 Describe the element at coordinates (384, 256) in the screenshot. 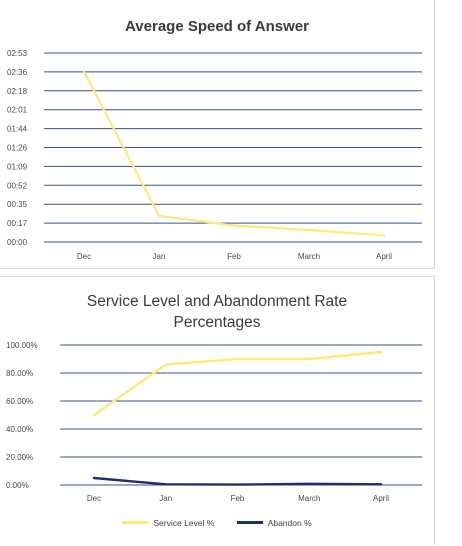

I see `asa-x-tick-label: April` at that location.